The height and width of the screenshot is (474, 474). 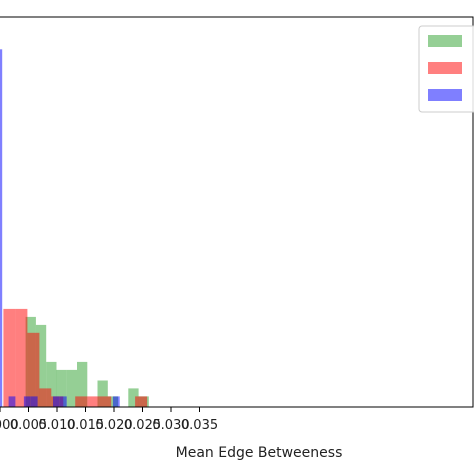 What do you see at coordinates (259, 453) in the screenshot?
I see `x-axis-label: Mean Edge Betweeness` at bounding box center [259, 453].